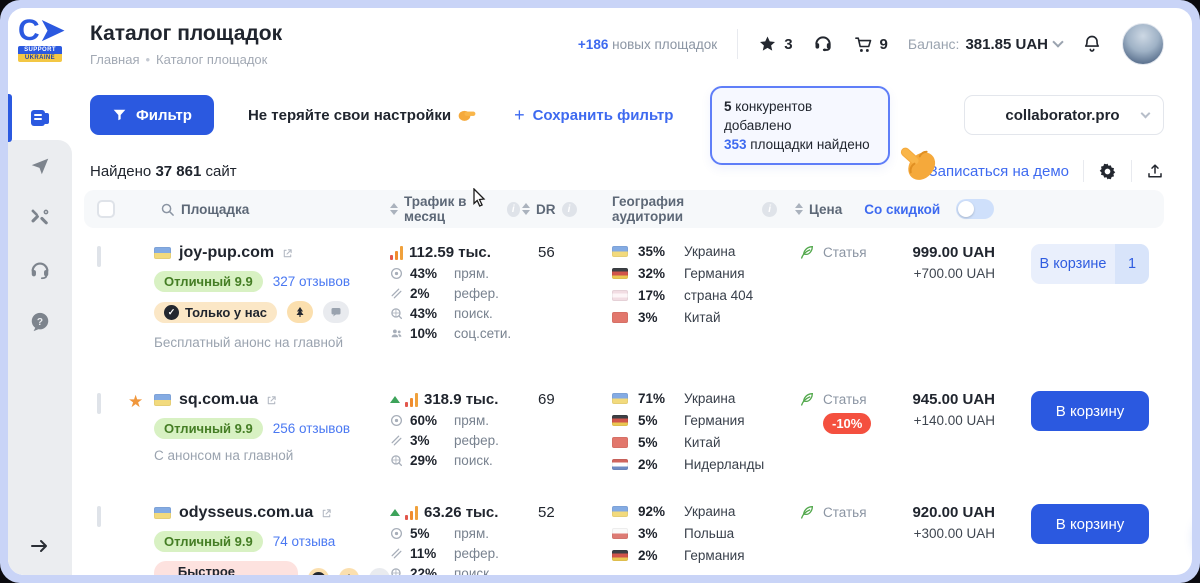 The height and width of the screenshot is (583, 1200). What do you see at coordinates (862, 44) in the screenshot?
I see `cart-icon` at bounding box center [862, 44].